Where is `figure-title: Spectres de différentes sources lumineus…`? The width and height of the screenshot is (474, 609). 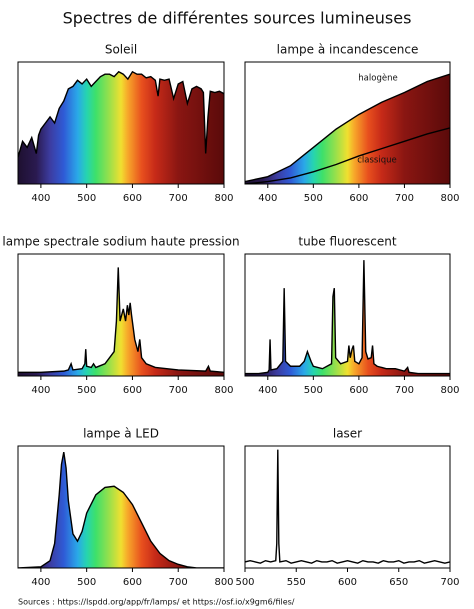
figure-title: Spectres de différentes sources lumineus… is located at coordinates (237, 18).